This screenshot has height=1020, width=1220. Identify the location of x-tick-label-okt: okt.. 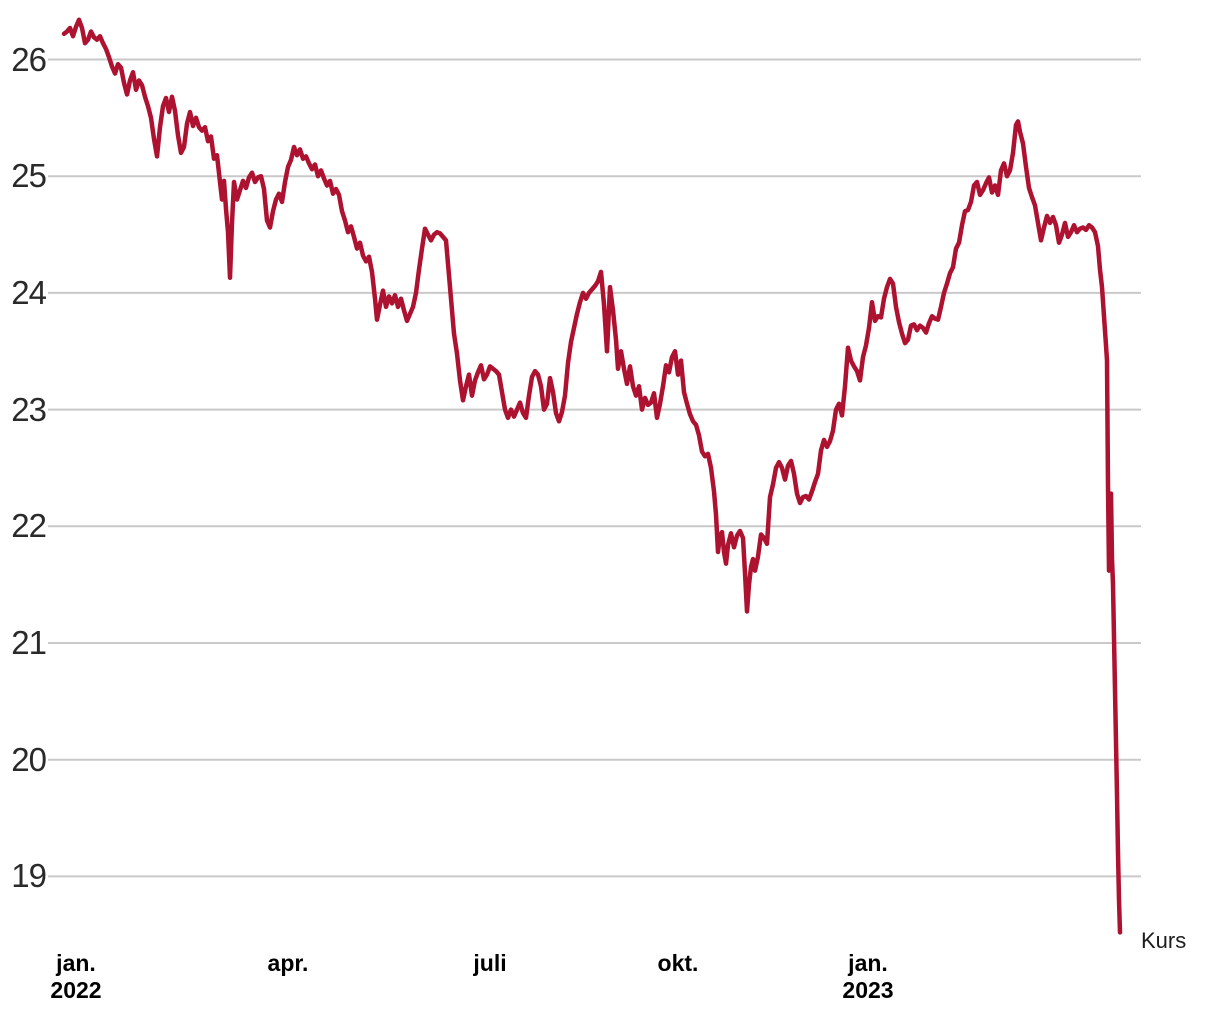
(678, 963).